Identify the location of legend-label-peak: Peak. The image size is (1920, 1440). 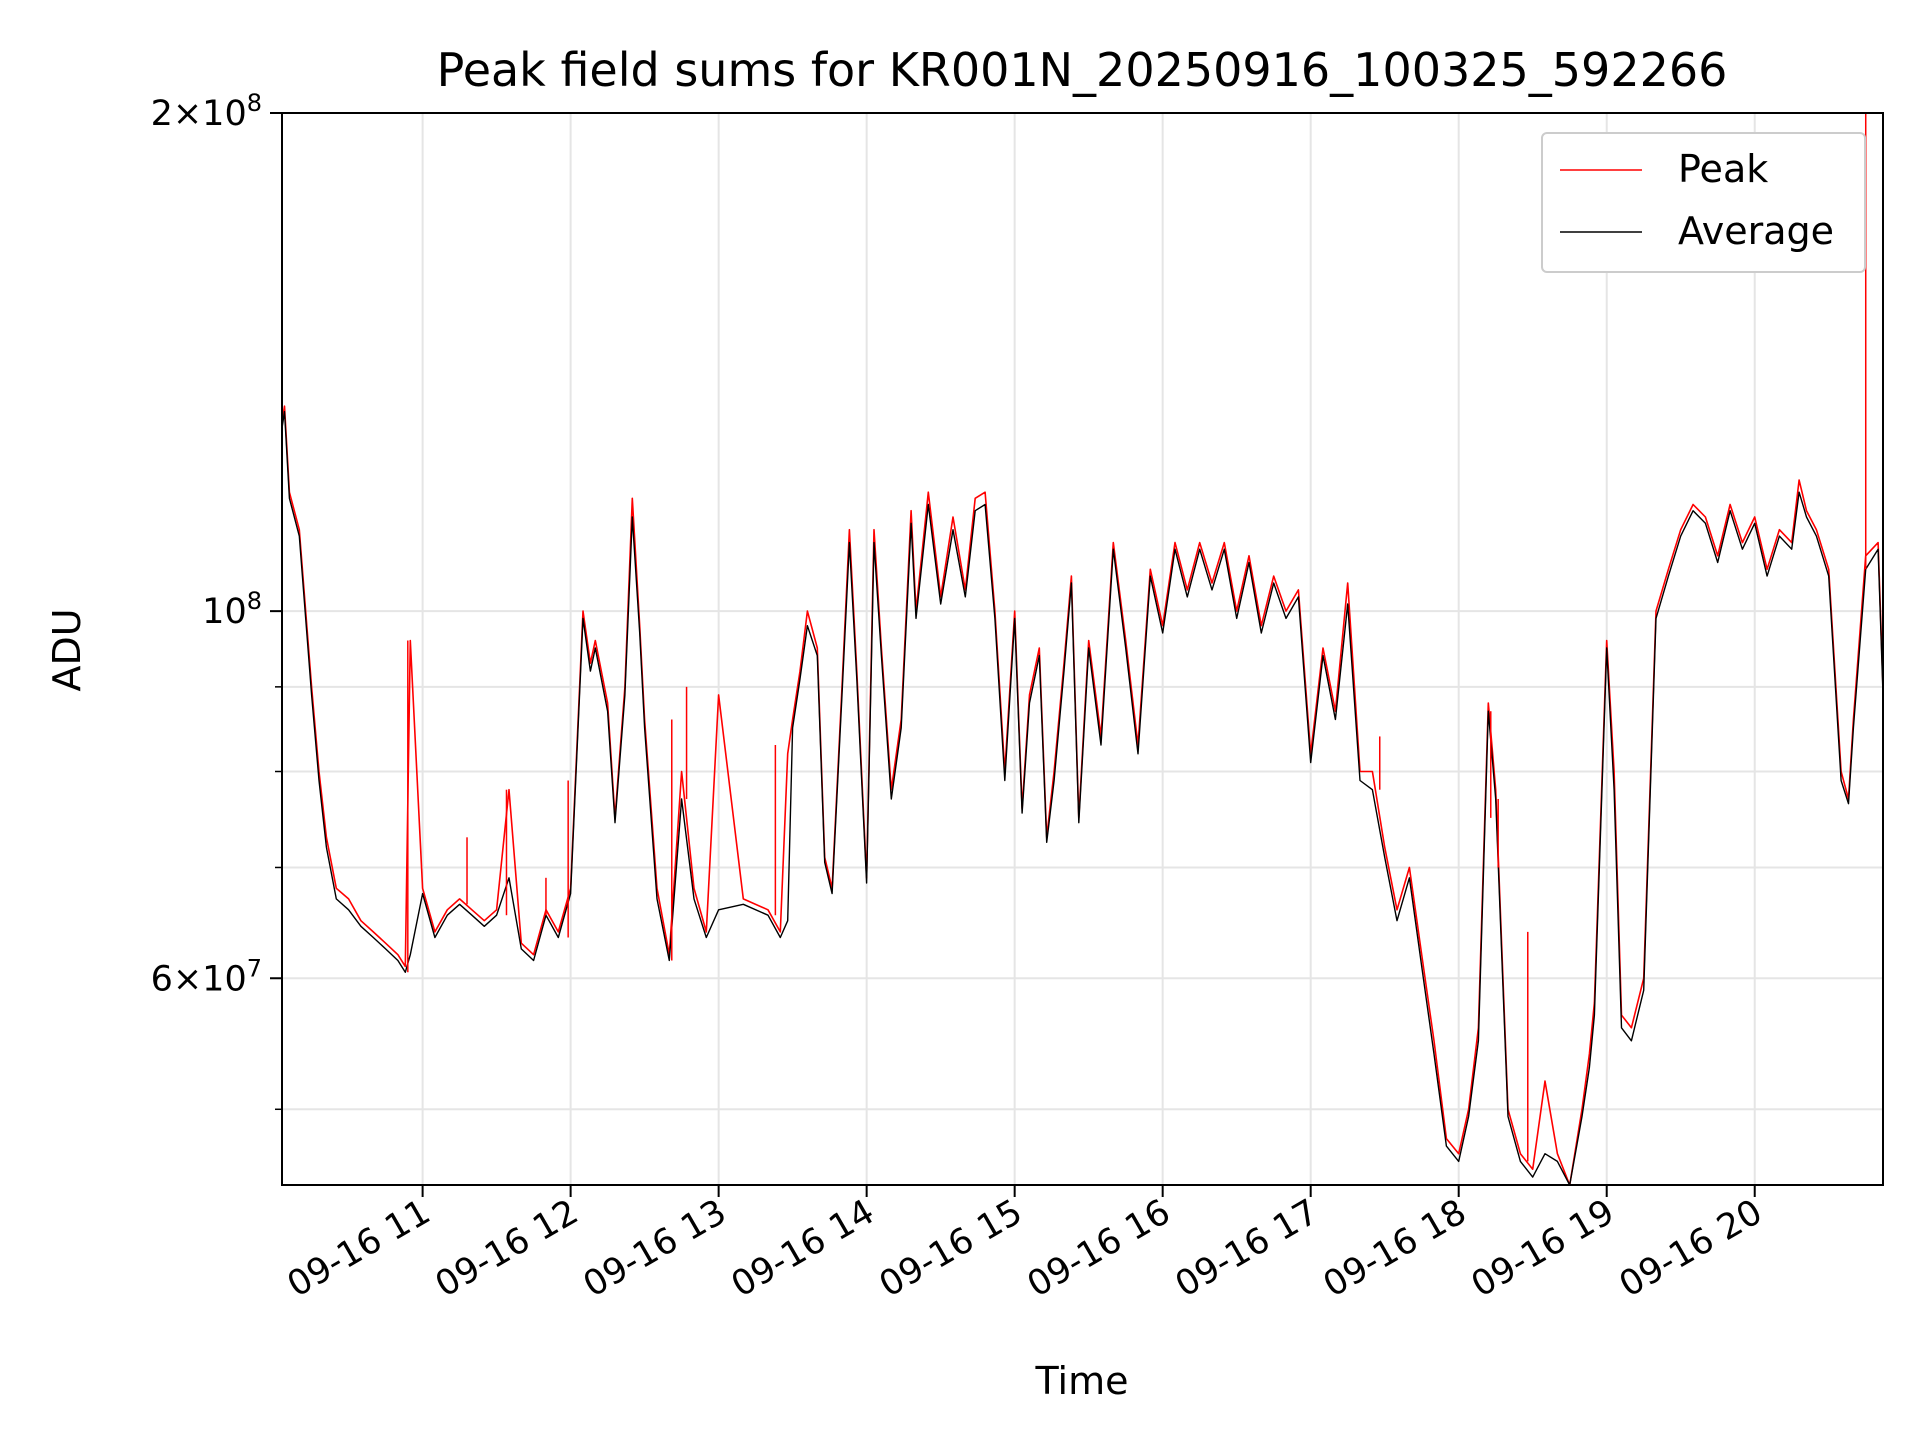
(1723, 169).